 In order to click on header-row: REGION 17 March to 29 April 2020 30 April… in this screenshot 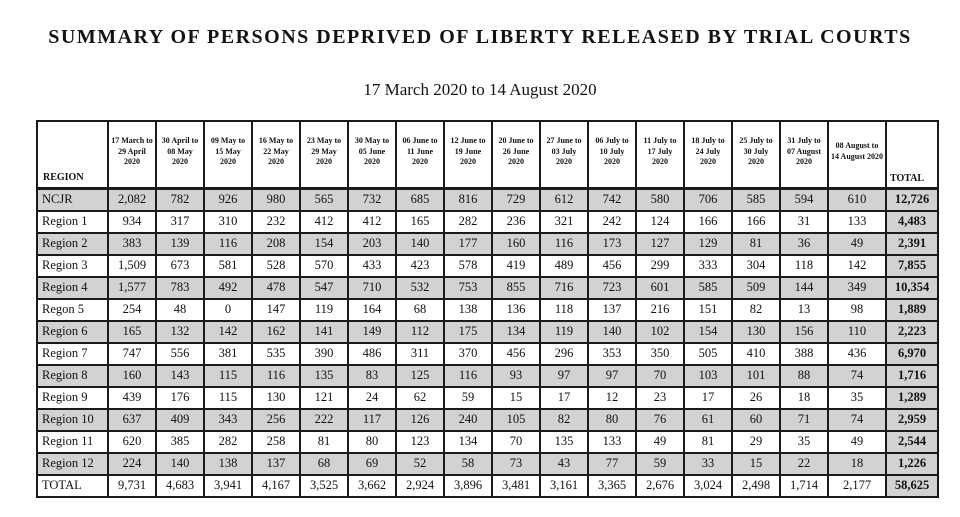, I will do `click(487, 155)`.